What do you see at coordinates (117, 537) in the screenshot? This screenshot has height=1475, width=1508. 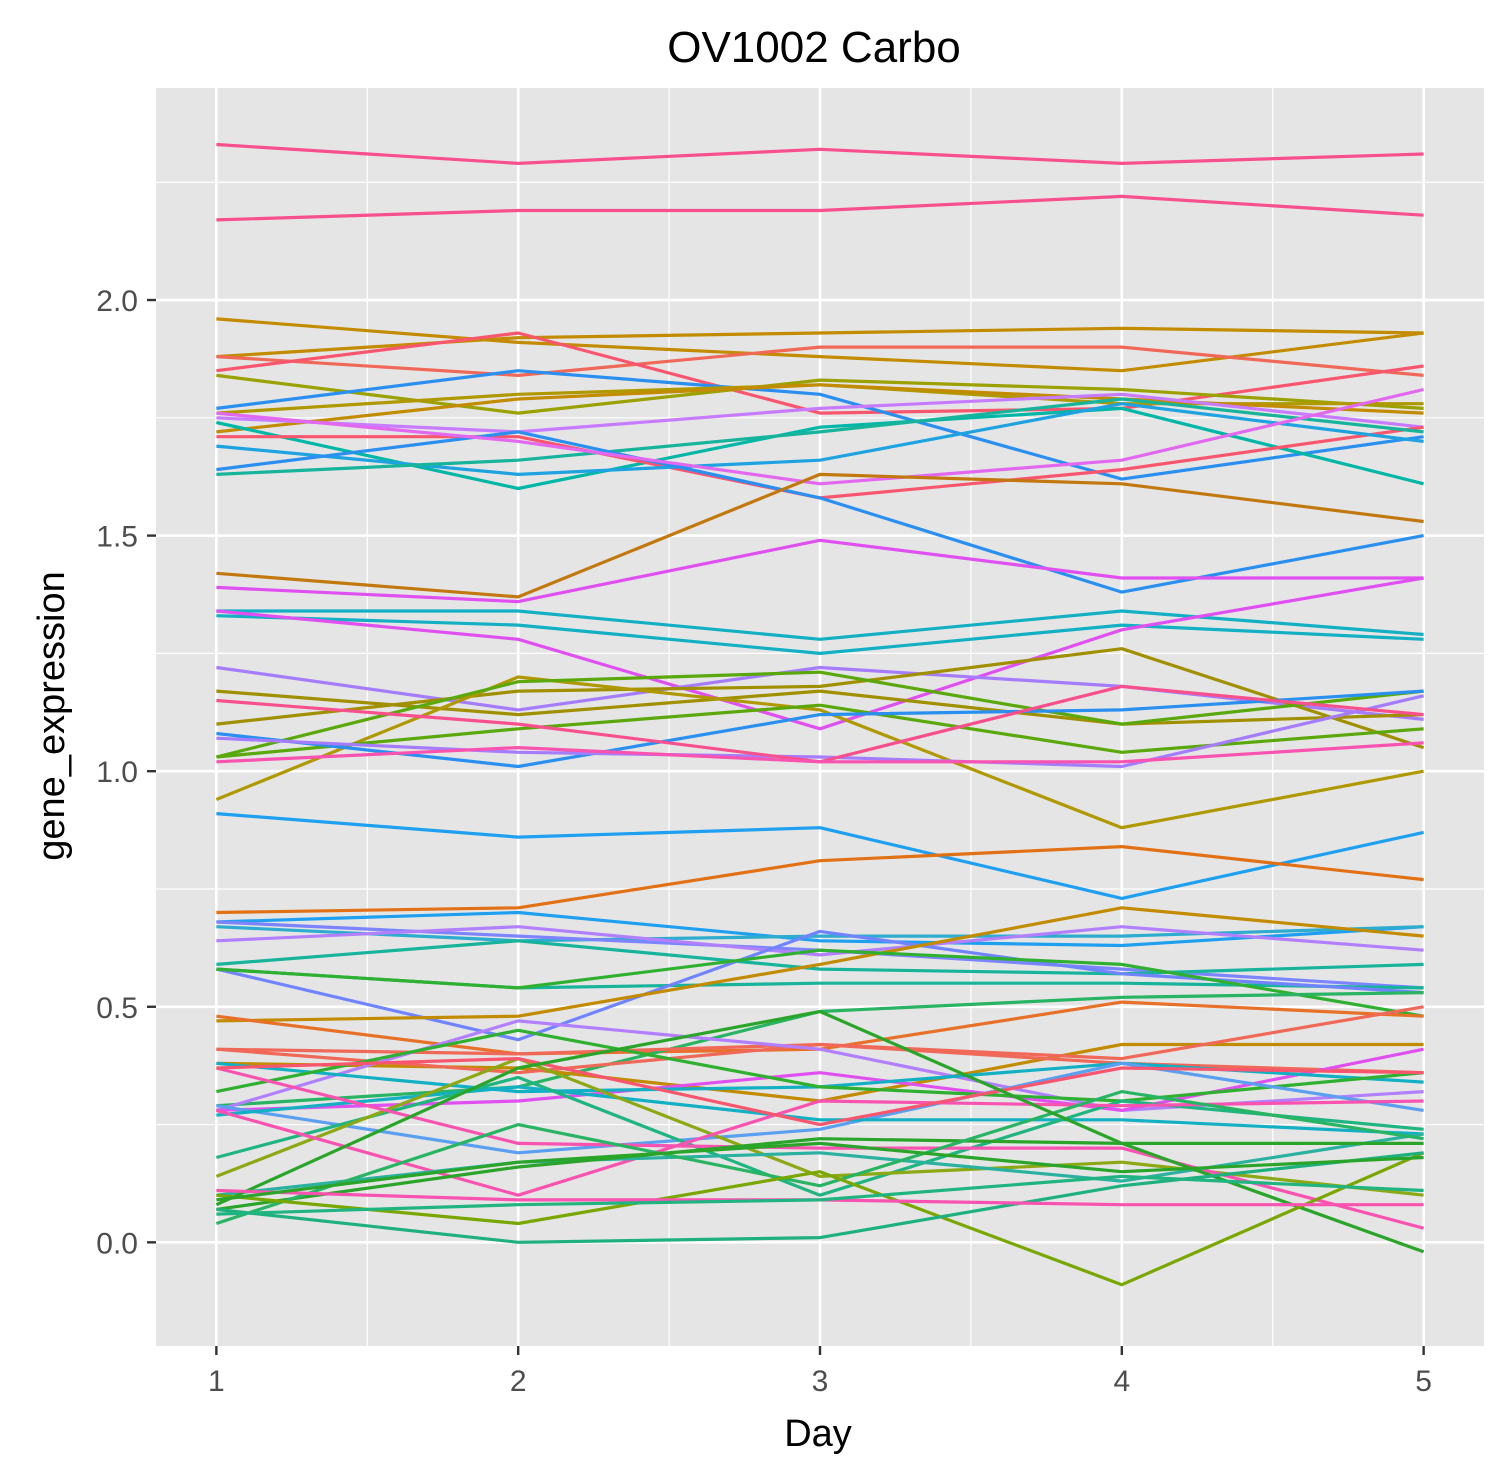 I see `y-tick-label: 1.5` at bounding box center [117, 537].